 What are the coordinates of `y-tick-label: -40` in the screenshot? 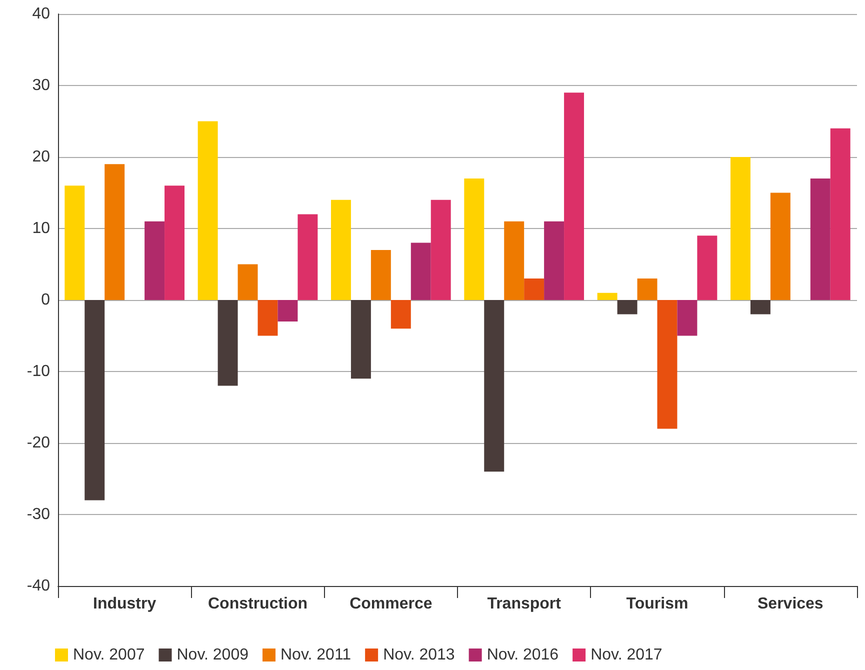 It's located at (38, 586).